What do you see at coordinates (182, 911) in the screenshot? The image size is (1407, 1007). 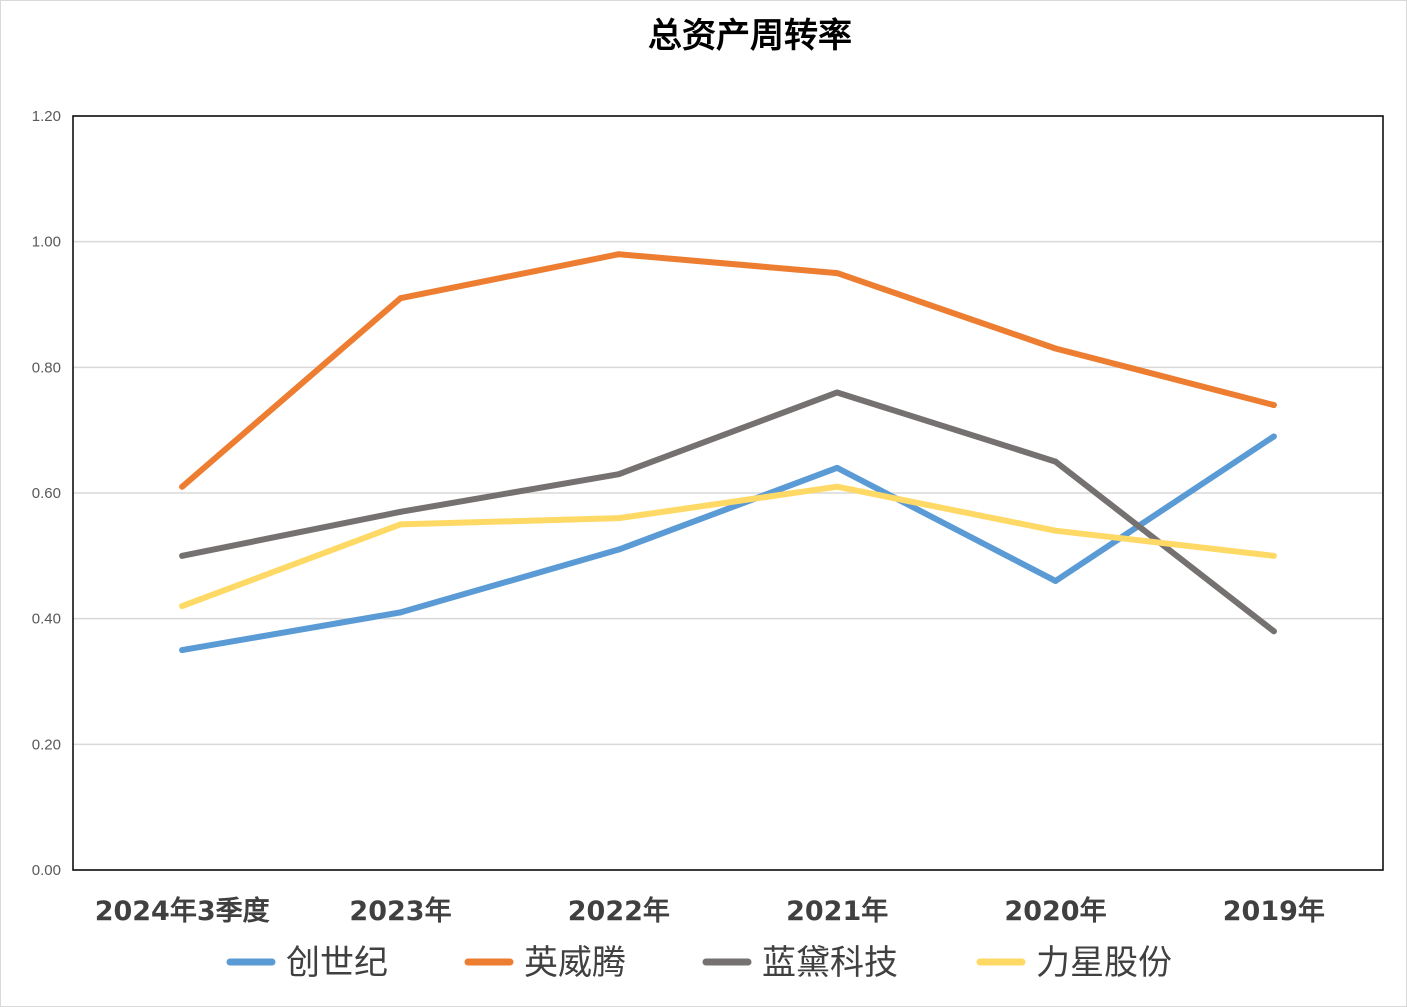 I see `x-tick-label: 2024年3季度` at bounding box center [182, 911].